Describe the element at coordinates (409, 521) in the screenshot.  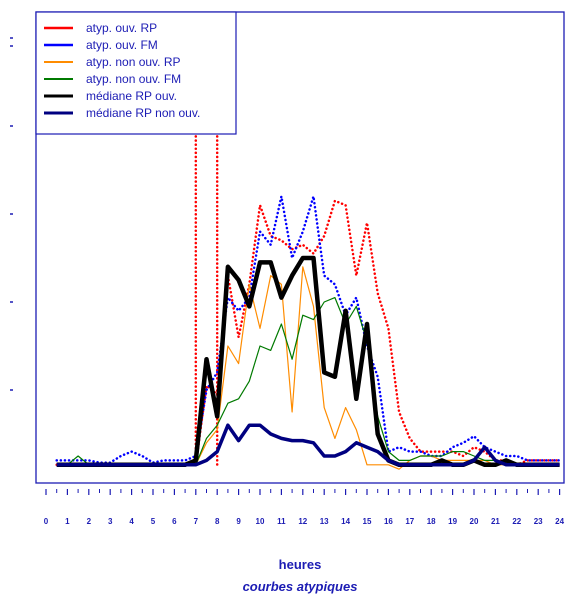
I see `x-tick-label-17: 17` at that location.